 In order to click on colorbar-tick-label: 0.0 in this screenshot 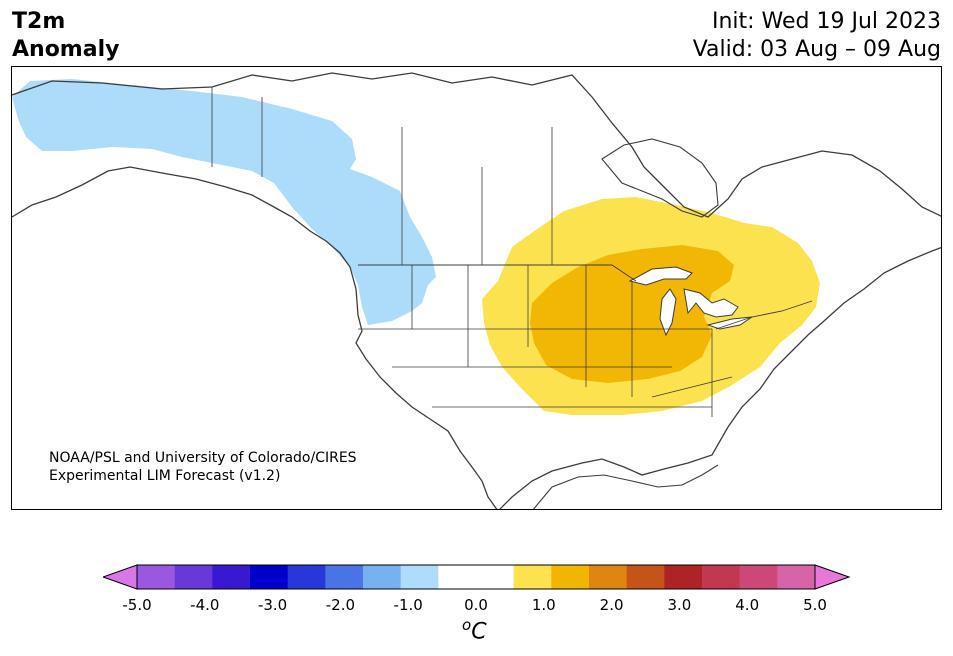, I will do `click(476, 605)`.